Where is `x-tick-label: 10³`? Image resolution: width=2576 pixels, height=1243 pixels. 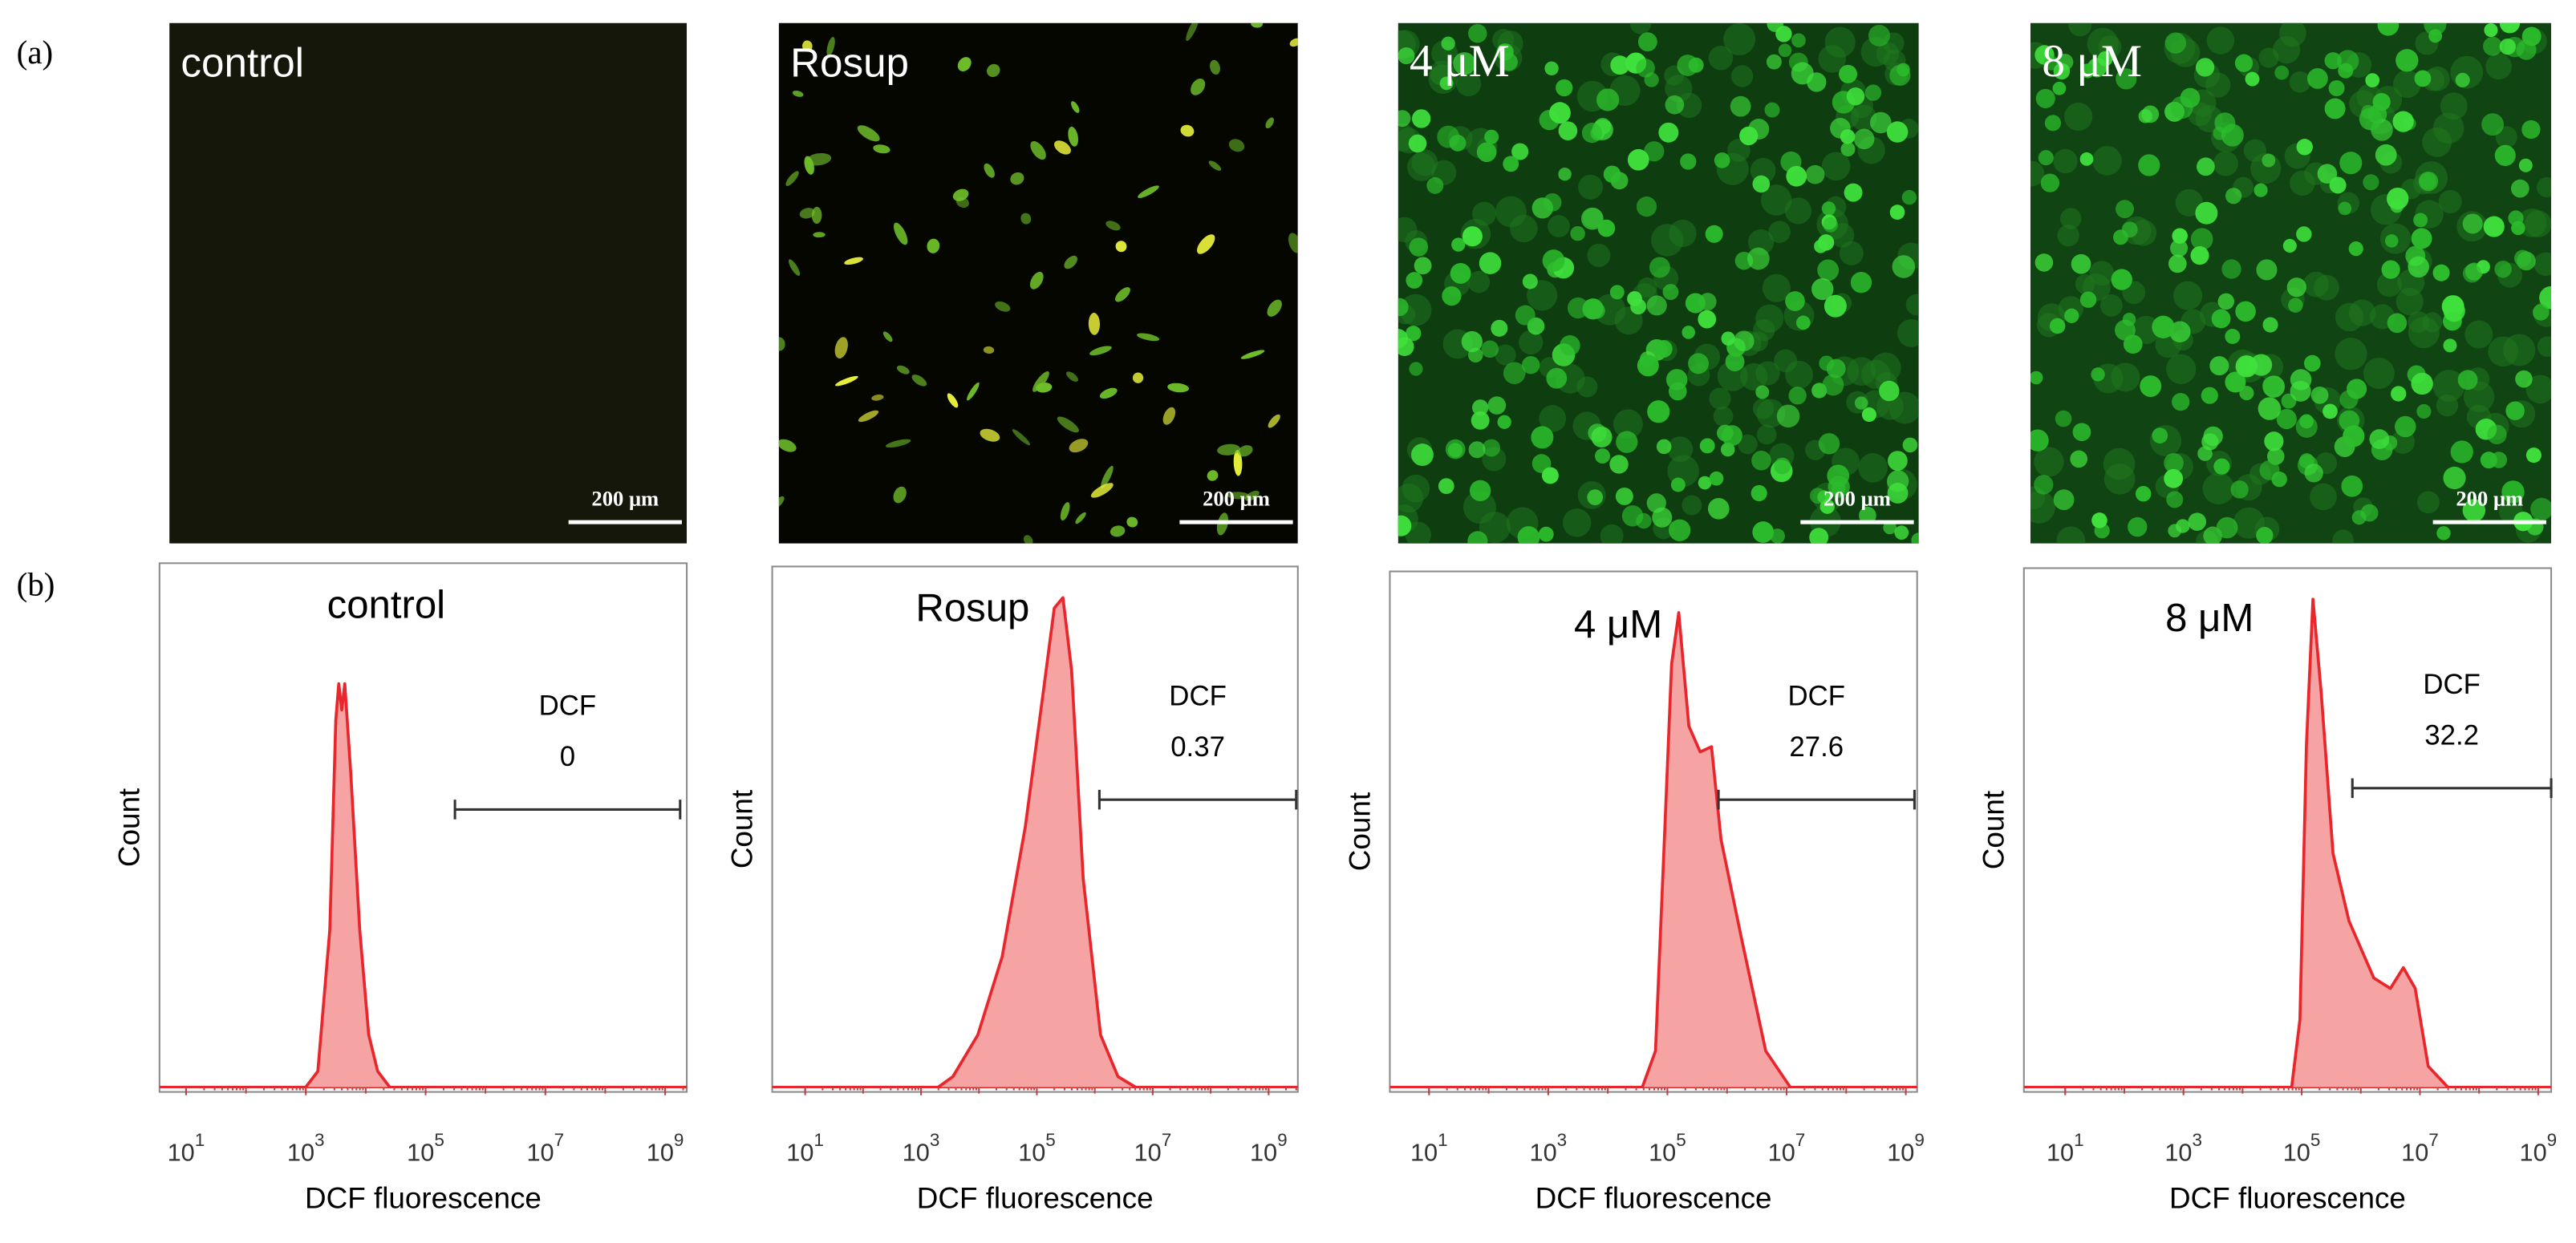
x-tick-label: 10³ is located at coordinates (2183, 1148).